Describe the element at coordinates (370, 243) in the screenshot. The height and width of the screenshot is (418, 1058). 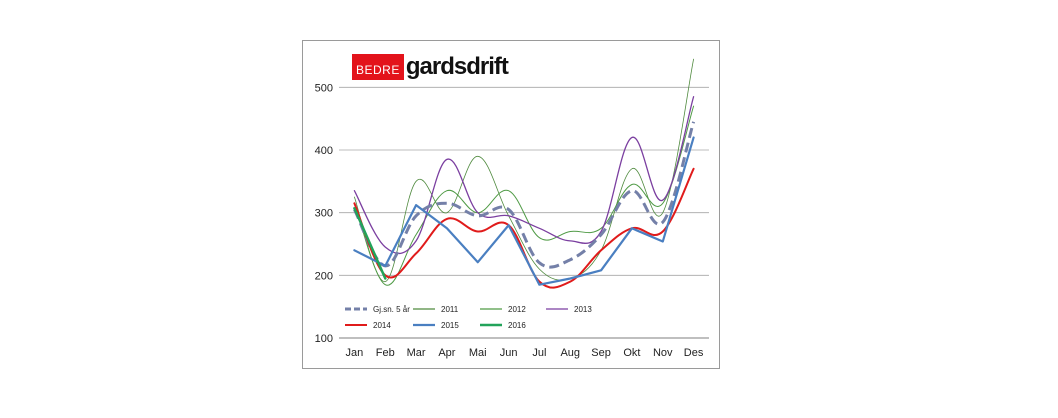
I see `series-line-s2016` at that location.